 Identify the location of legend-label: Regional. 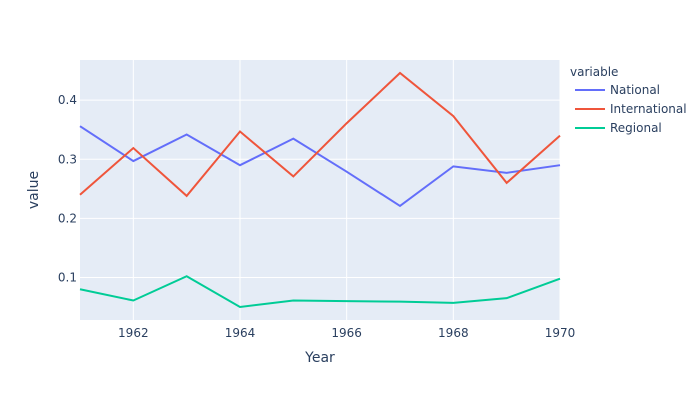
(636, 128).